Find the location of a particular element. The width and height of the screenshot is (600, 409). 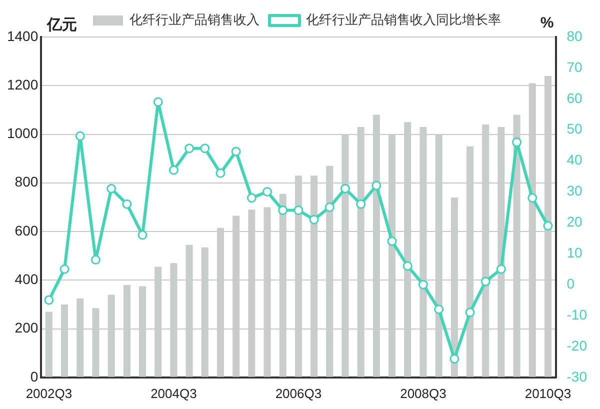

x-tick-label: 2006Q3 is located at coordinates (298, 393).